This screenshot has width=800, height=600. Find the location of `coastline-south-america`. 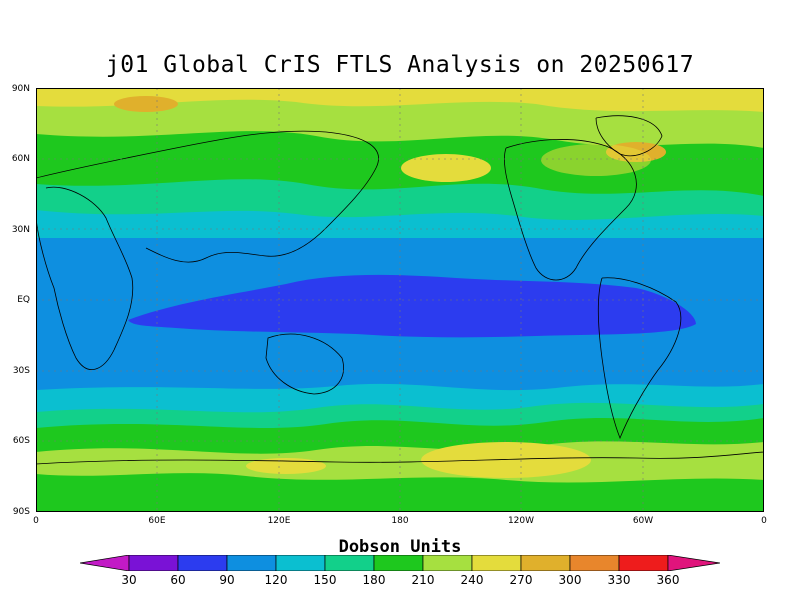

coastline-south-america is located at coordinates (639, 358).